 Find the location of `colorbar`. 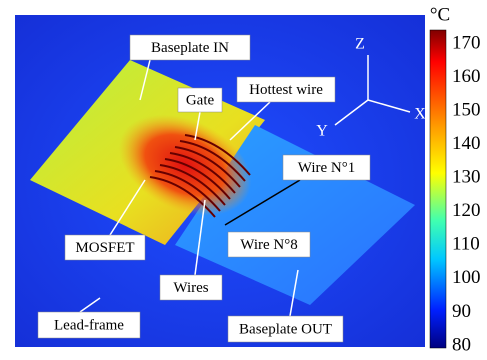

colorbar is located at coordinates (438, 189).